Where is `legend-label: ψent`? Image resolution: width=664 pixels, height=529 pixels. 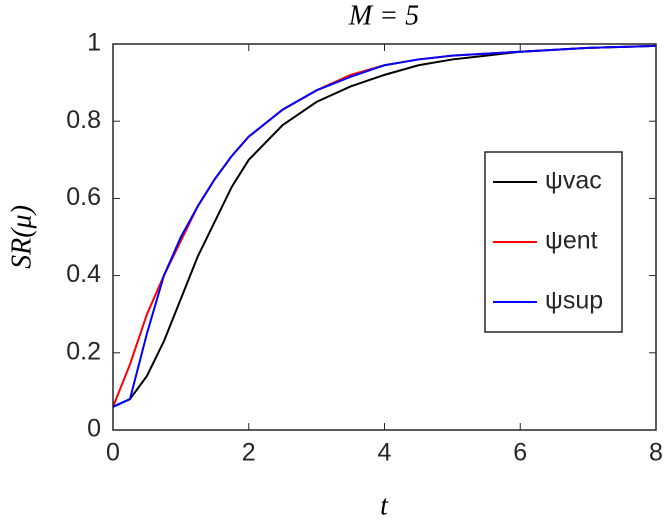
legend-label: ψent is located at coordinates (571, 241).